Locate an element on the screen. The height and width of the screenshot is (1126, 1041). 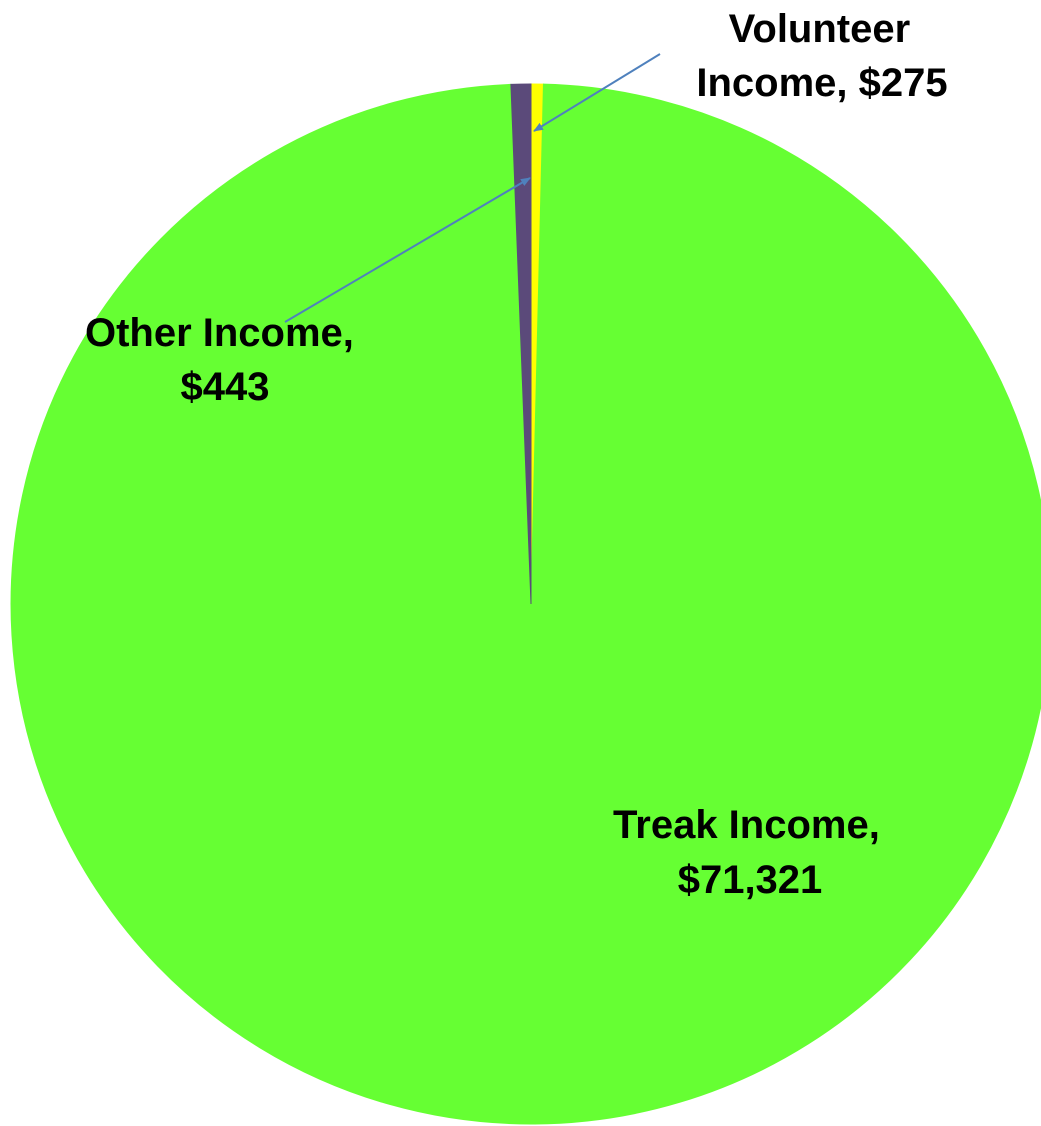
label-volunteer-income-line2: Income, $275 is located at coordinates (821, 83).